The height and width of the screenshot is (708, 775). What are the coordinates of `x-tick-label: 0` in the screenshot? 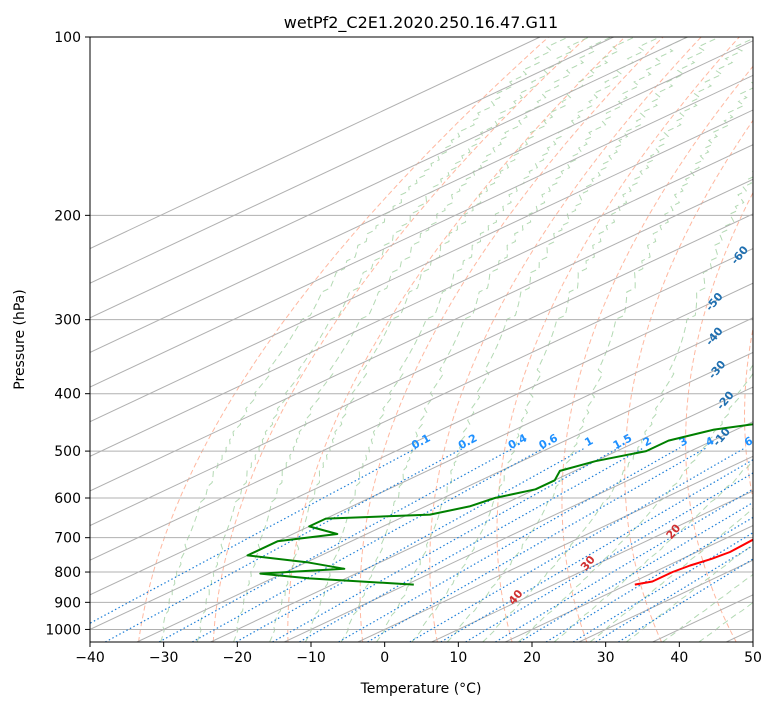 It's located at (384, 658).